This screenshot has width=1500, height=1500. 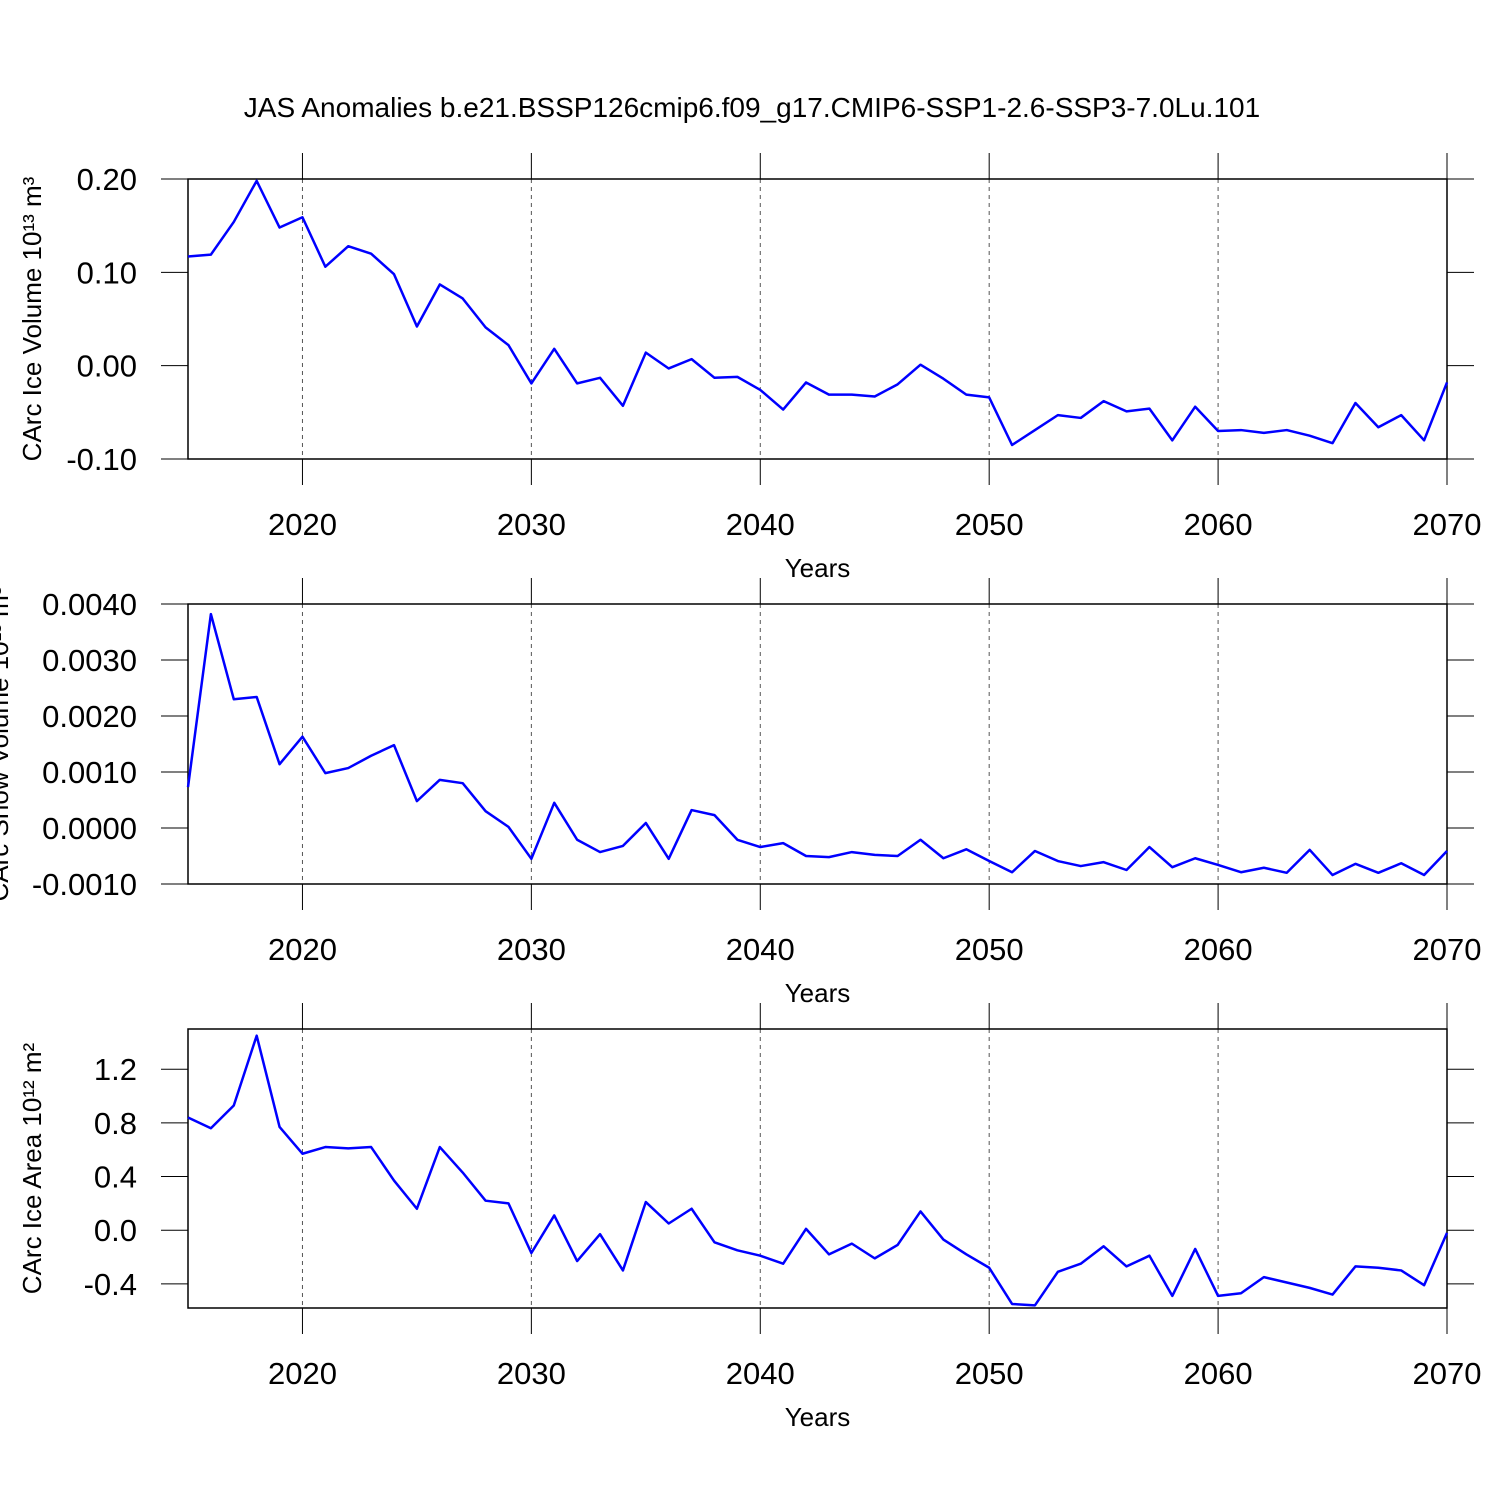 I want to click on y-tick-label: 0.0000, so click(x=89, y=828).